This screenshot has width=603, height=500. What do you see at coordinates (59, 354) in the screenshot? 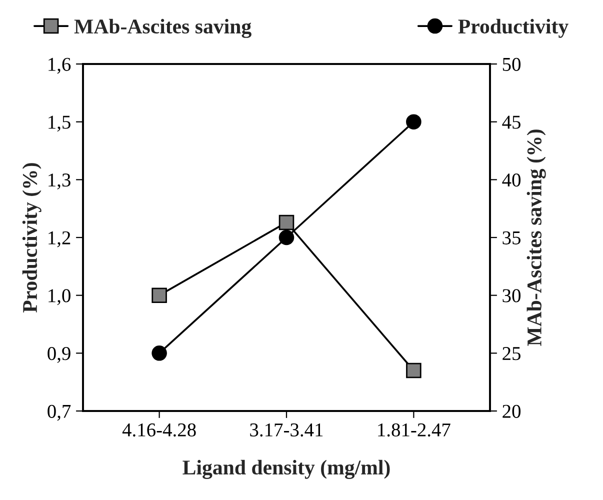
I see `y-tick-label: 0,9` at bounding box center [59, 354].